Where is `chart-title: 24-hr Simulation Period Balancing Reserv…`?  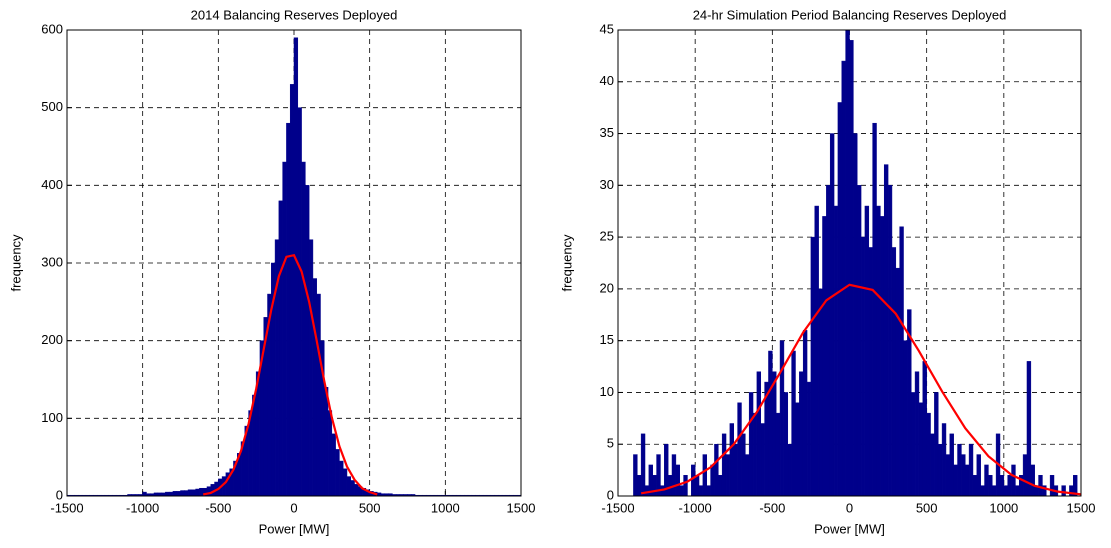
chart-title: 24-hr Simulation Period Balancing Reserv… is located at coordinates (850, 14).